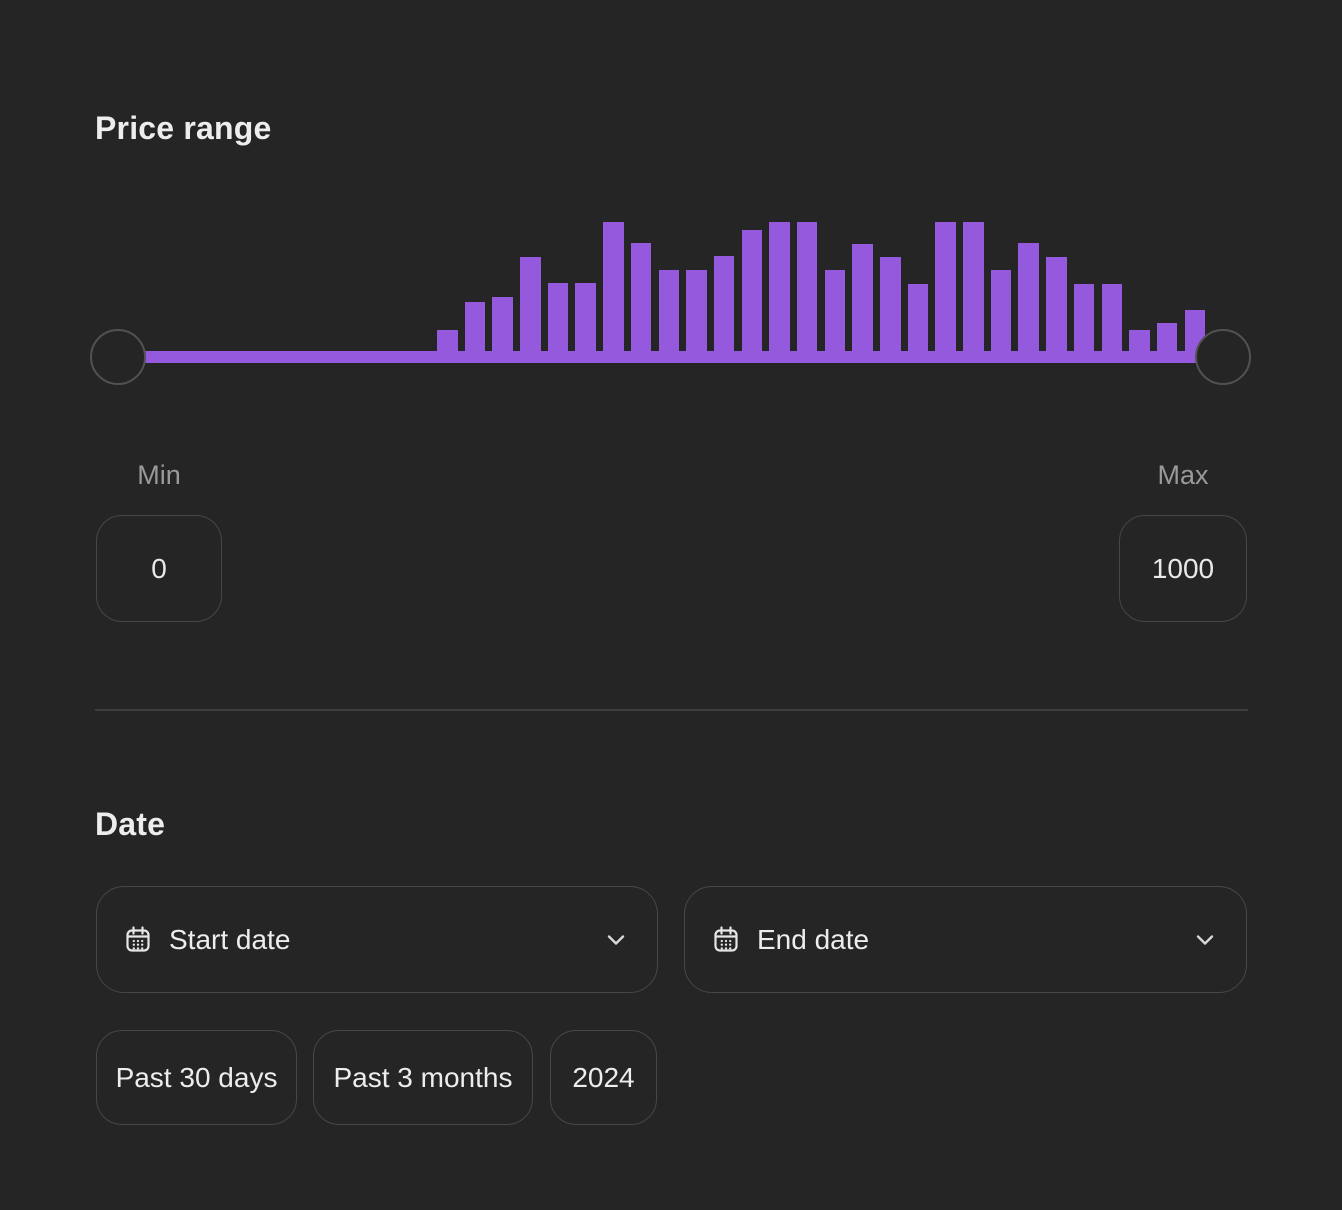  I want to click on price-range-slider, so click(670, 311).